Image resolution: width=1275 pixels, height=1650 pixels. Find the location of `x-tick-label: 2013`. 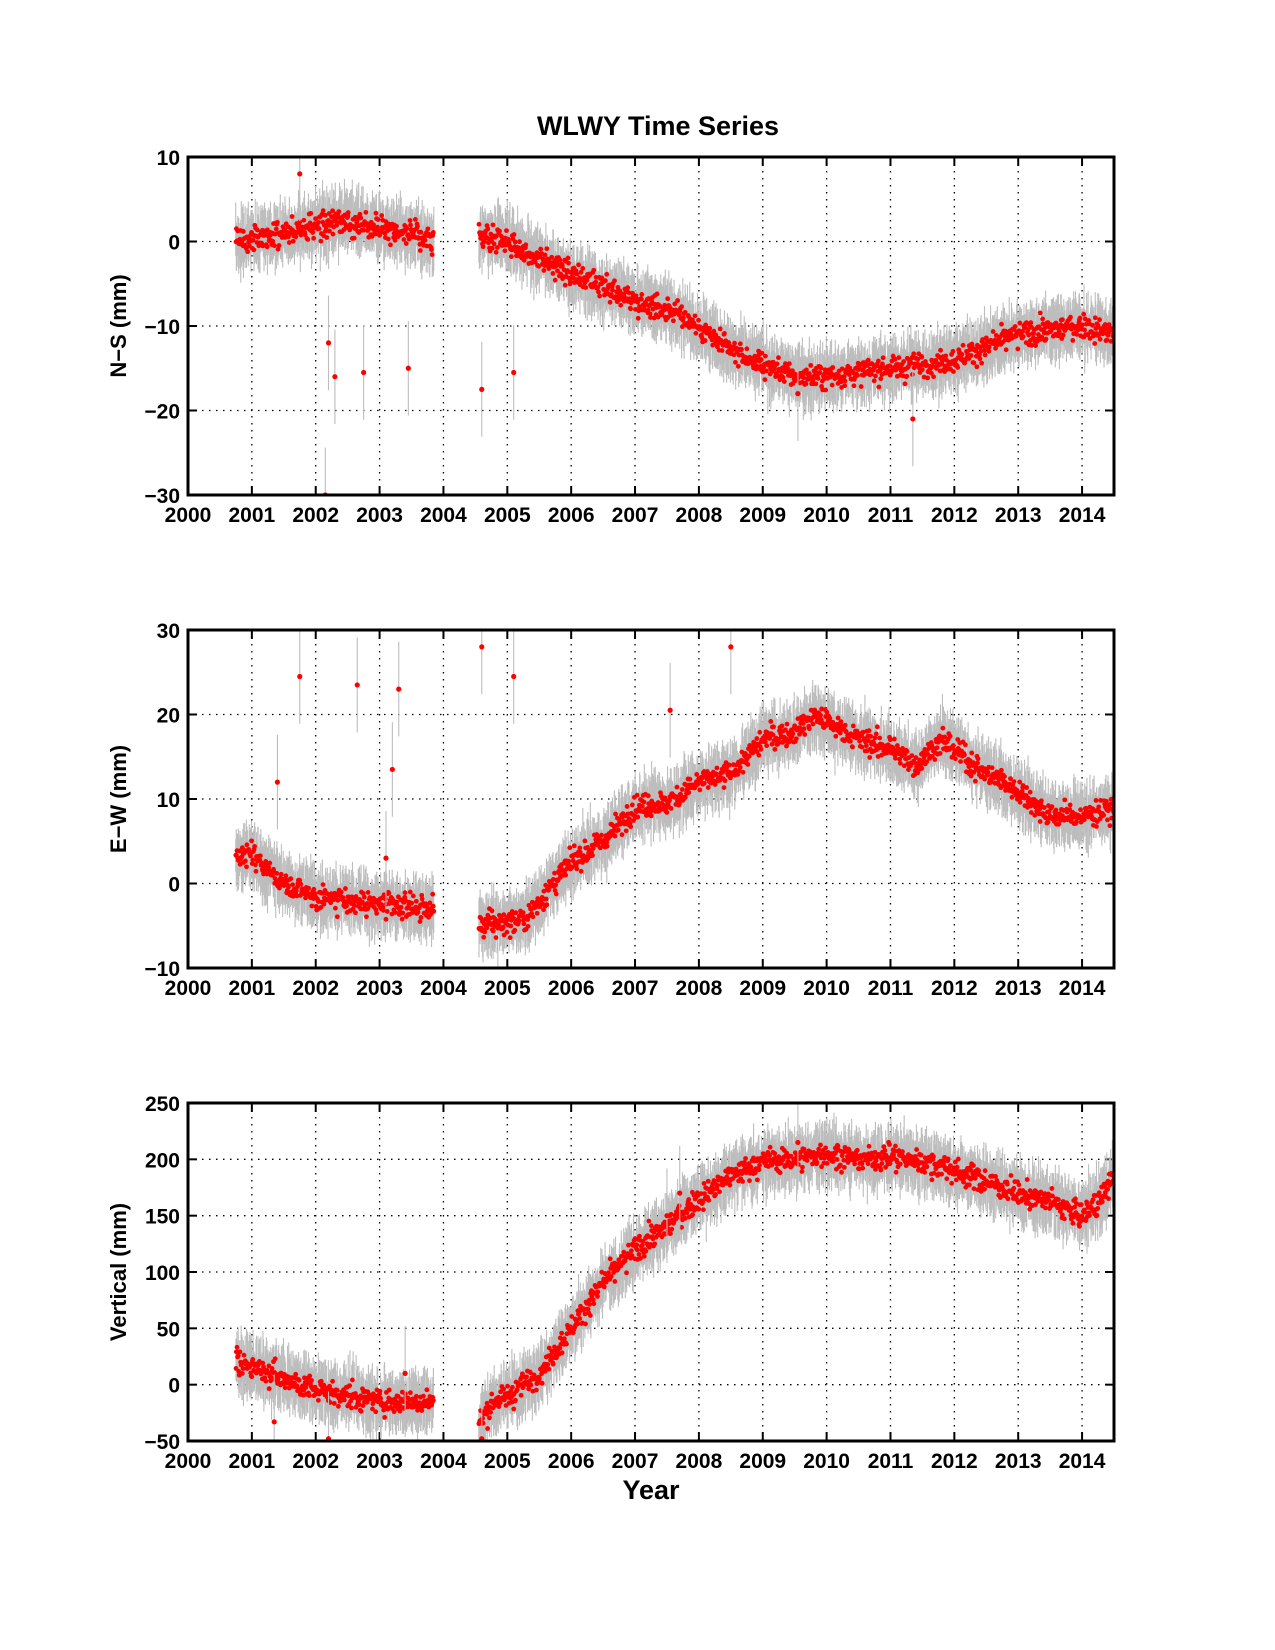

x-tick-label: 2013 is located at coordinates (1018, 988).